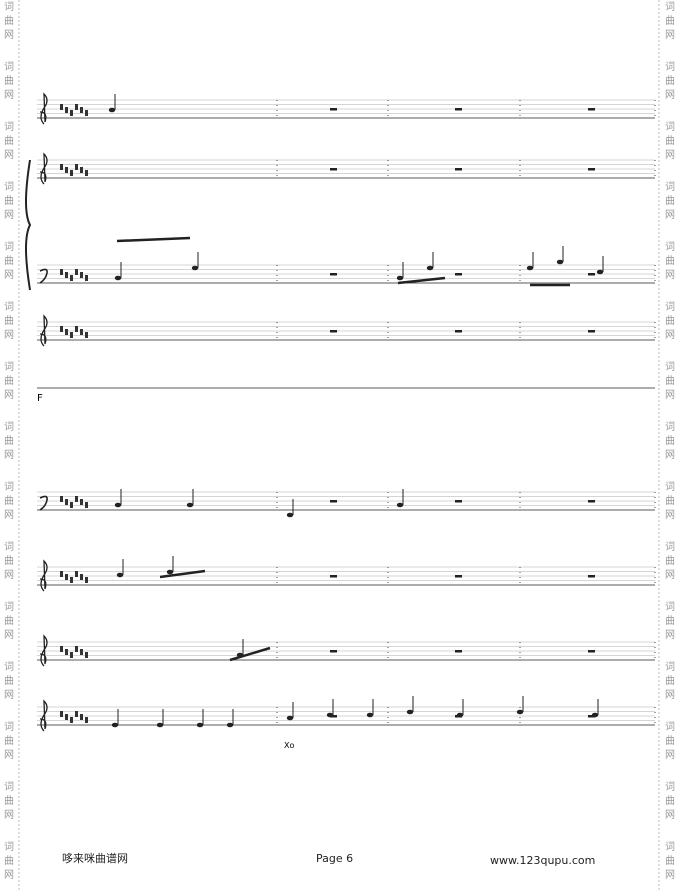  I want to click on section-mark: F, so click(40, 398).